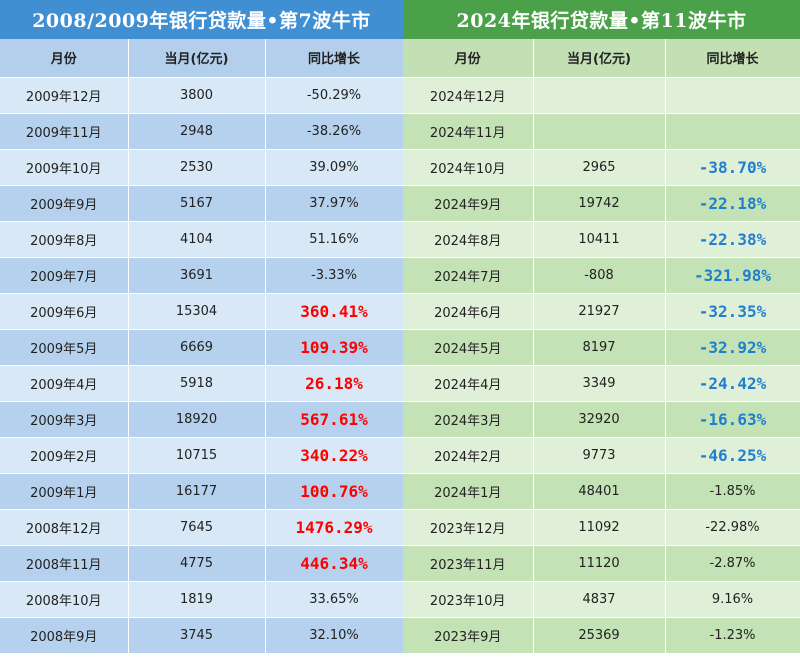 The image size is (800, 660). I want to click on month-cell: 2024年4月, so click(468, 383).